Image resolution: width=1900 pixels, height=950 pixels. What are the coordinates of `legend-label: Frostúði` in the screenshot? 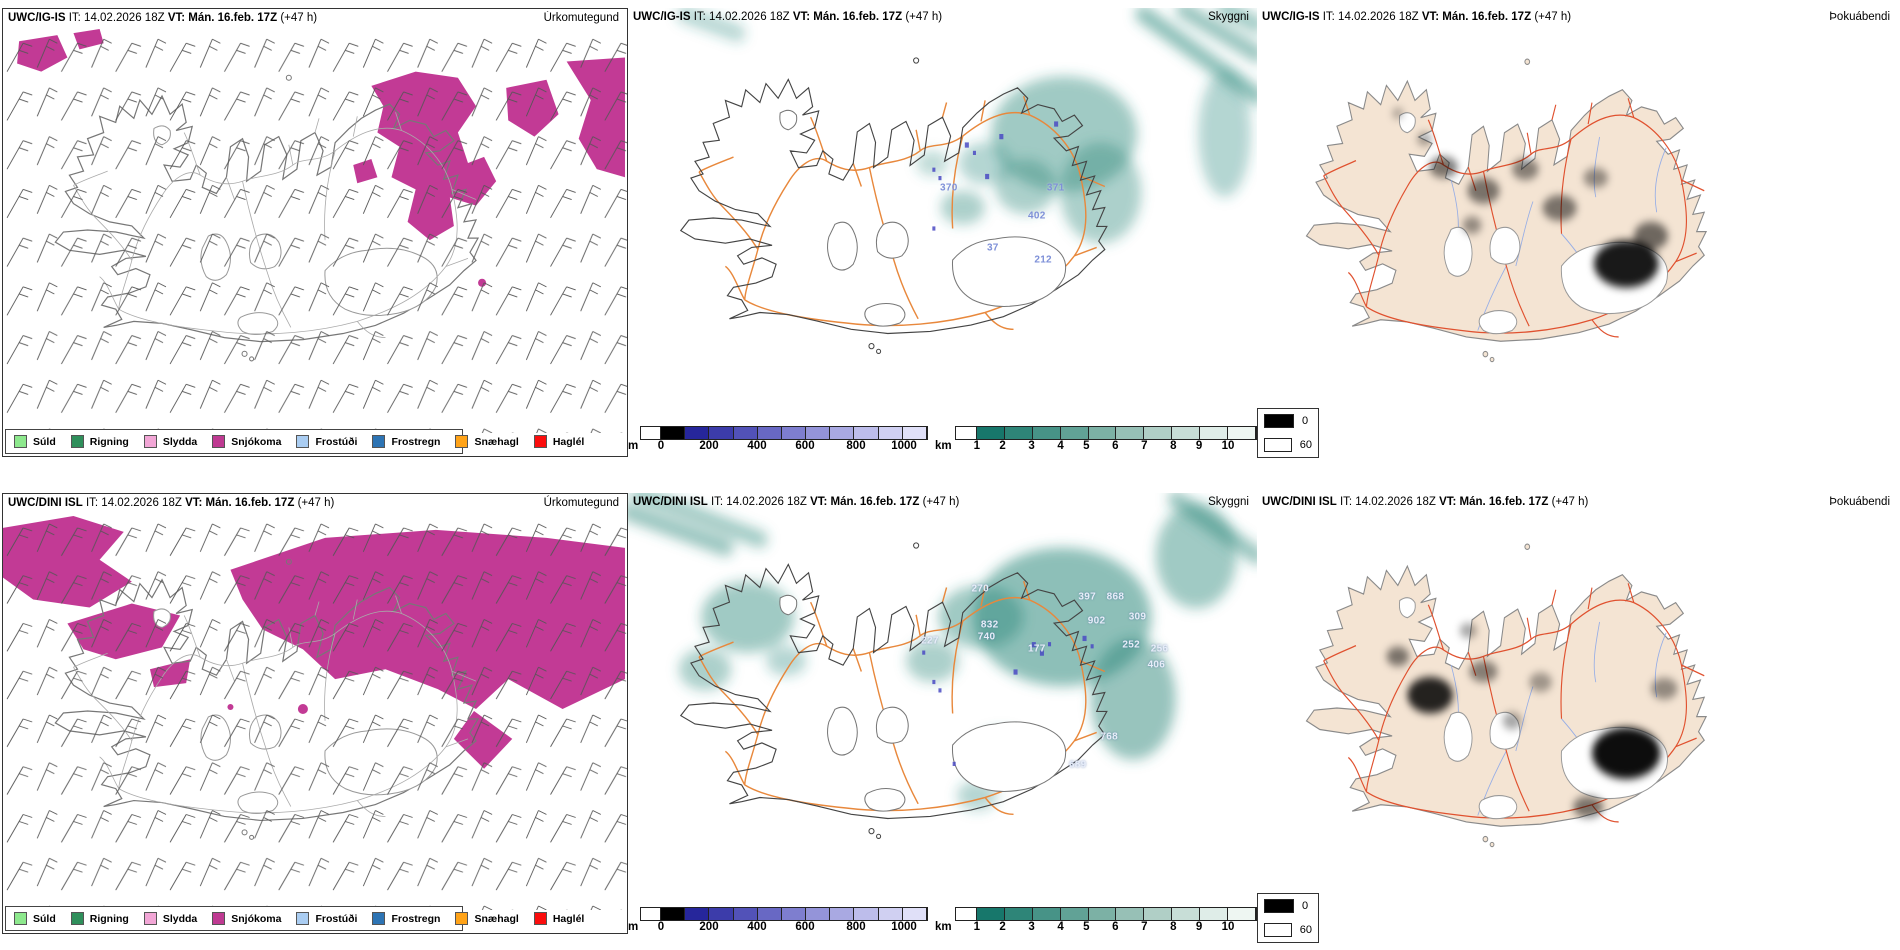 It's located at (336, 441).